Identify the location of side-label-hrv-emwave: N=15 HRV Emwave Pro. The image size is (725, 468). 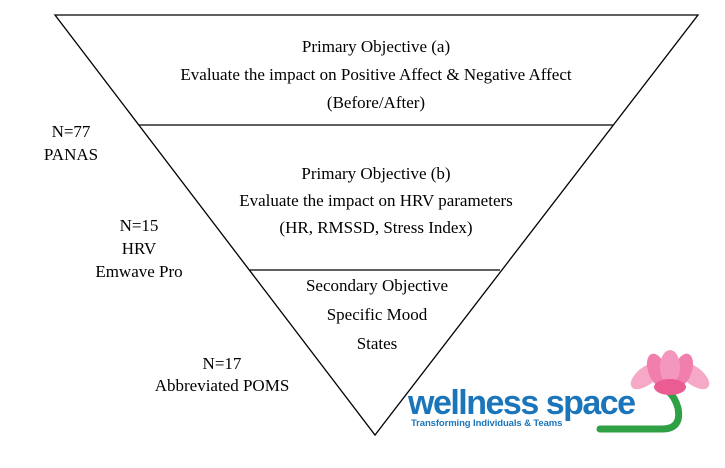
(138, 248).